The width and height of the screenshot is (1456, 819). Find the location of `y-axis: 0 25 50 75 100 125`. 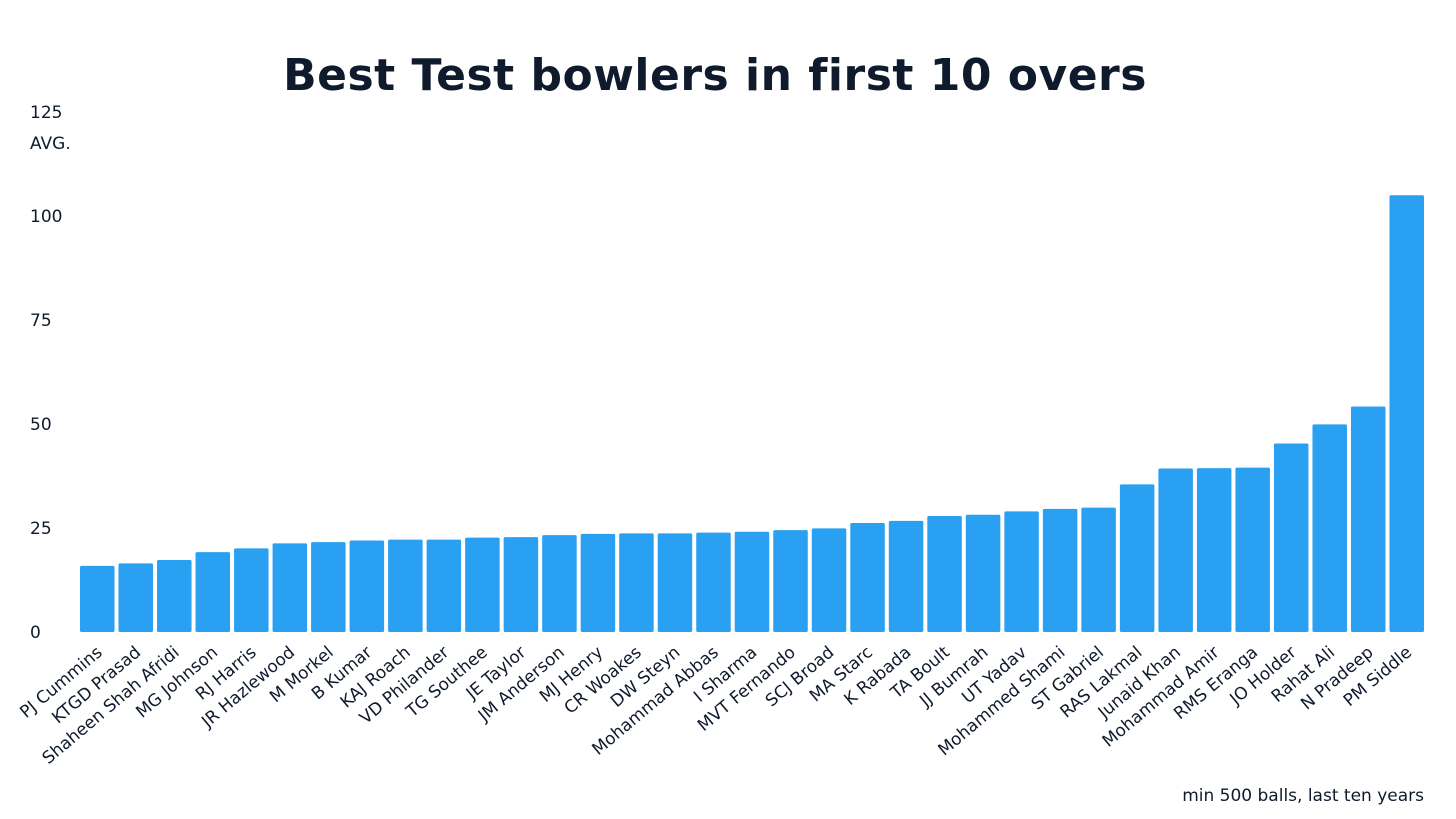

y-axis: 0 25 50 75 100 125 is located at coordinates (46, 373).